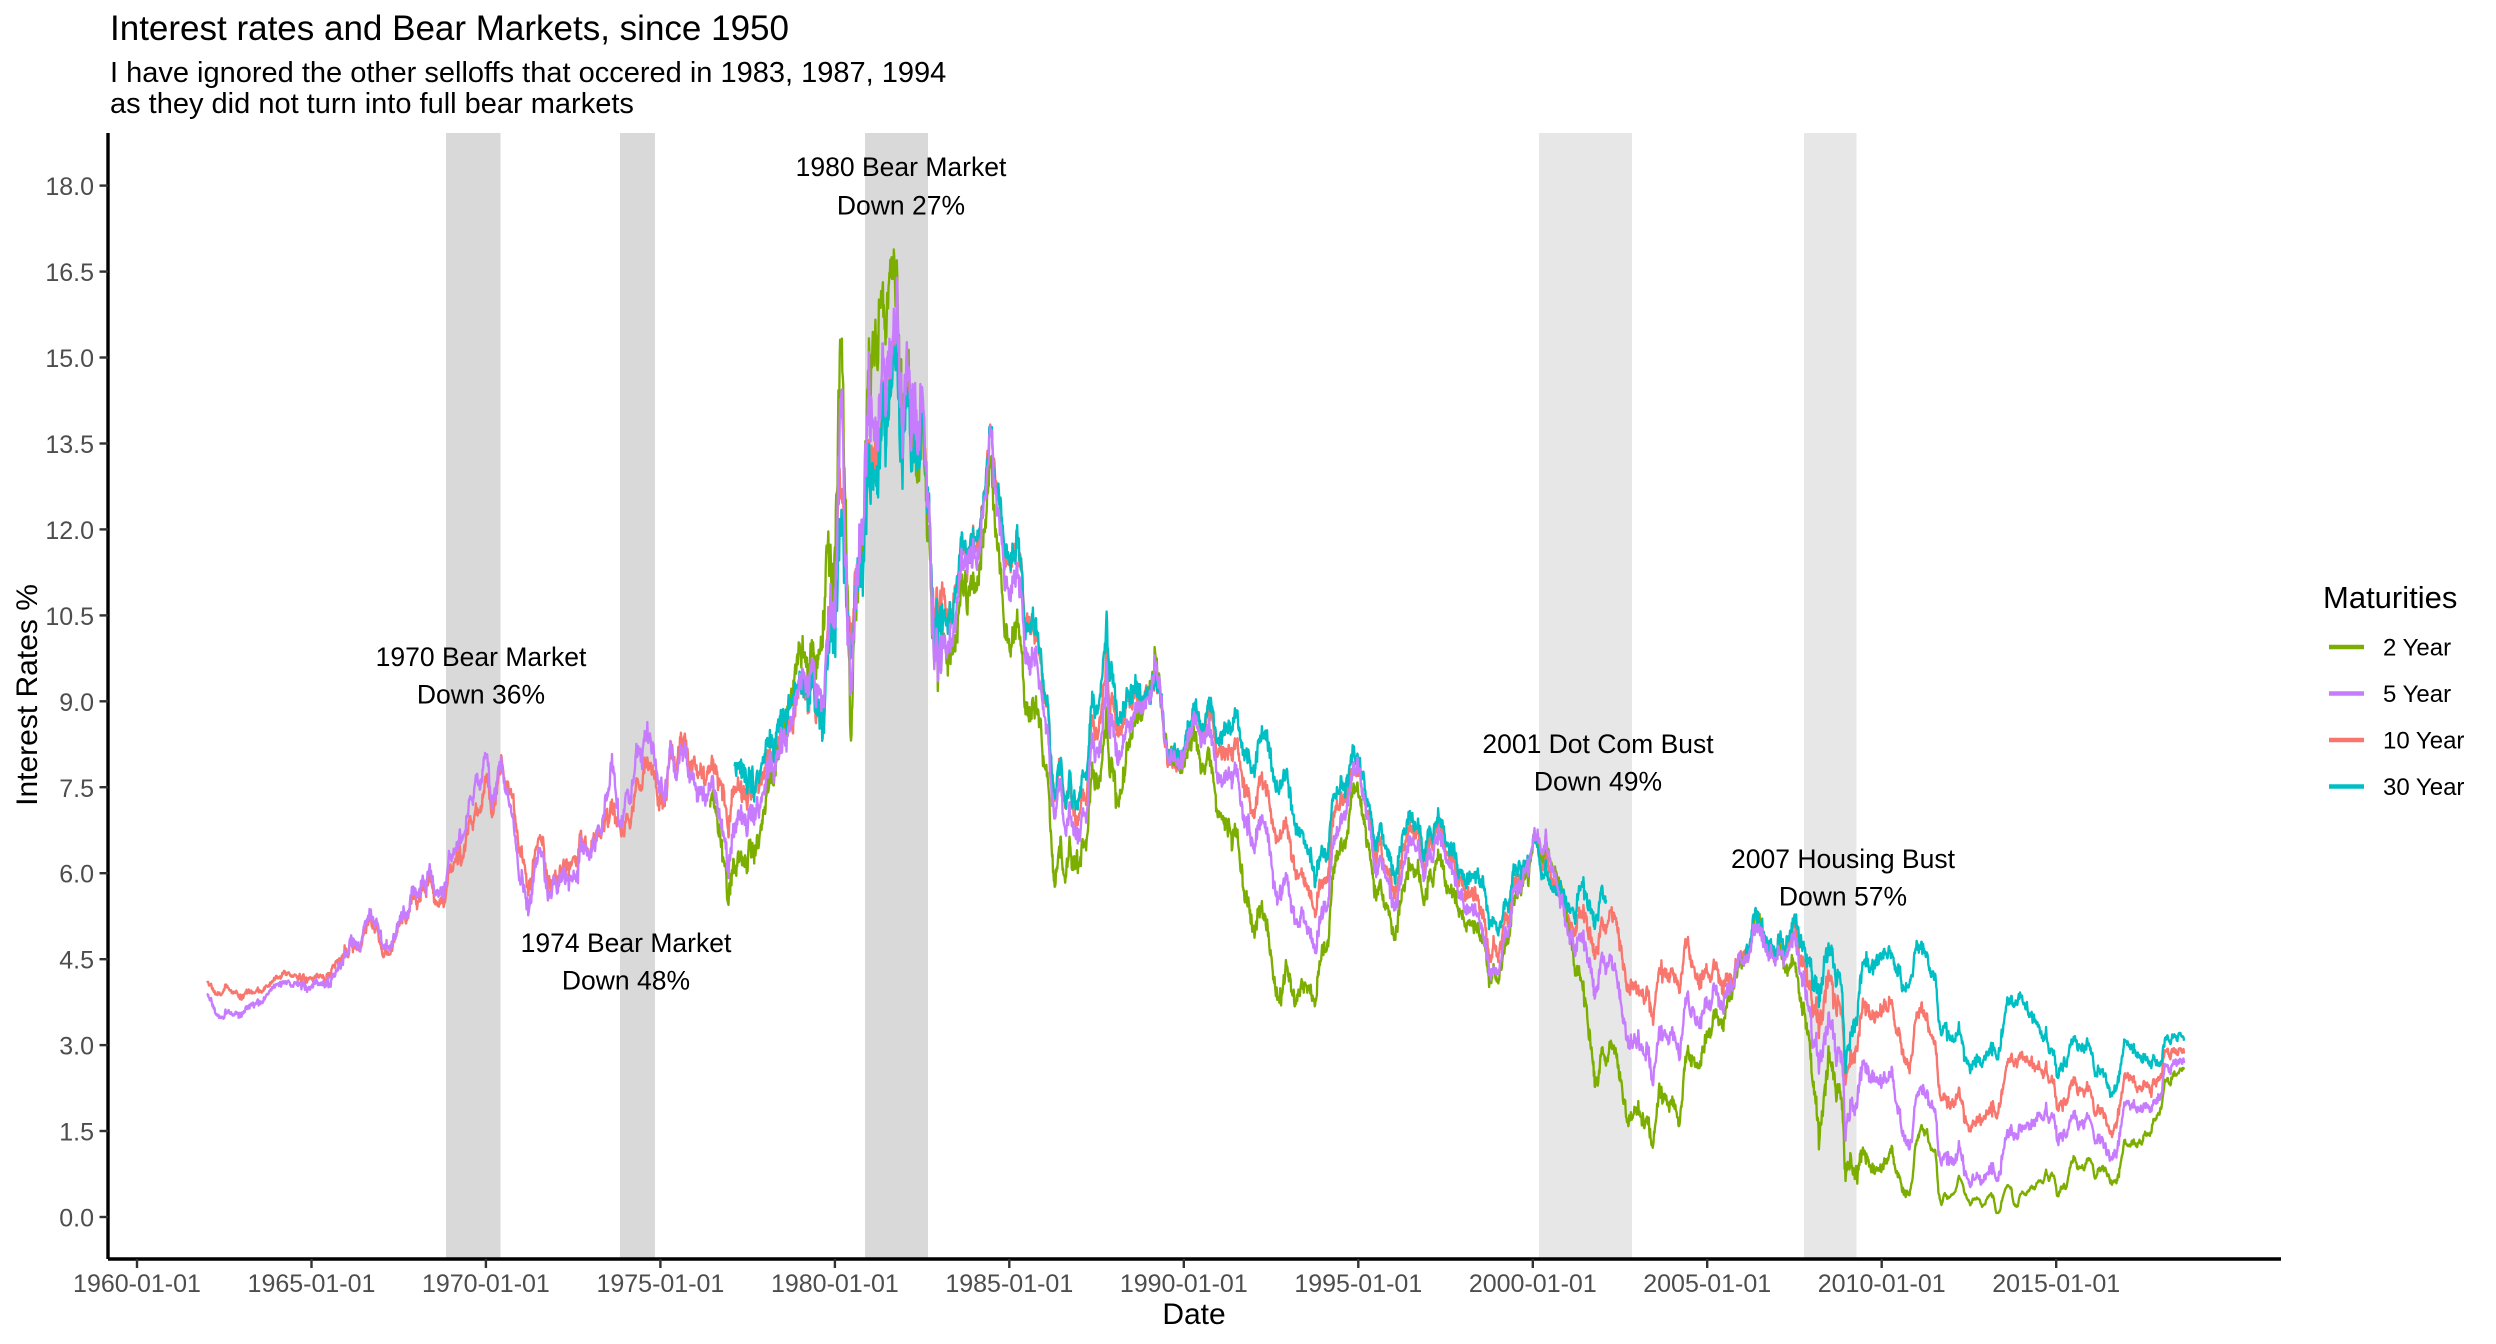 This screenshot has height=1344, width=2496. I want to click on svg-text: 2001 Dot Com Bust, so click(1598, 744).